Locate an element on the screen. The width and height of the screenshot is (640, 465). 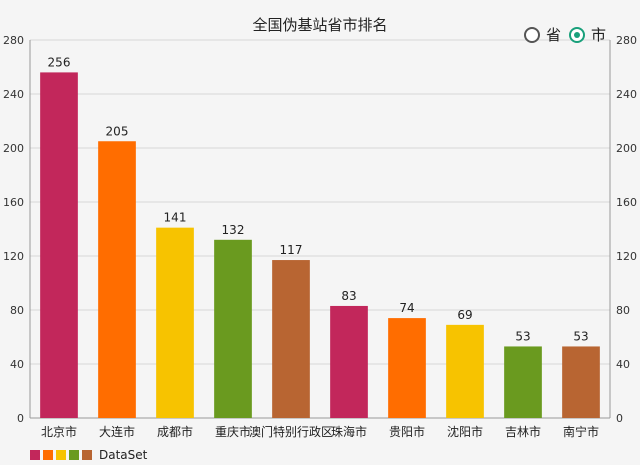
radio-province-label: 省 is located at coordinates (554, 35).